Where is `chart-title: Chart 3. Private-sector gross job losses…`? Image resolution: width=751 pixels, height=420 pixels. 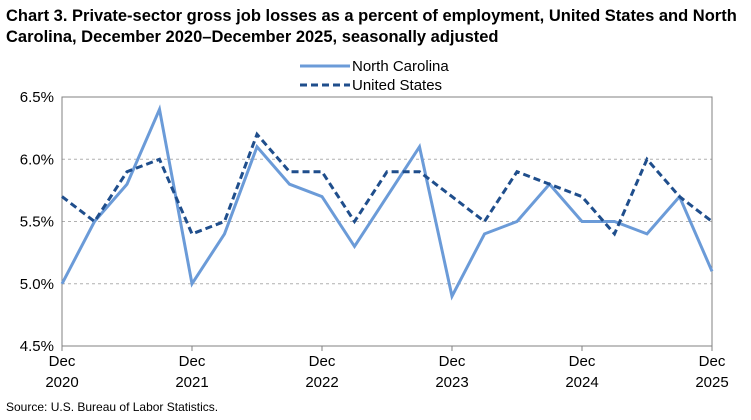 chart-title: Chart 3. Private-sector gross job losses… is located at coordinates (371, 26).